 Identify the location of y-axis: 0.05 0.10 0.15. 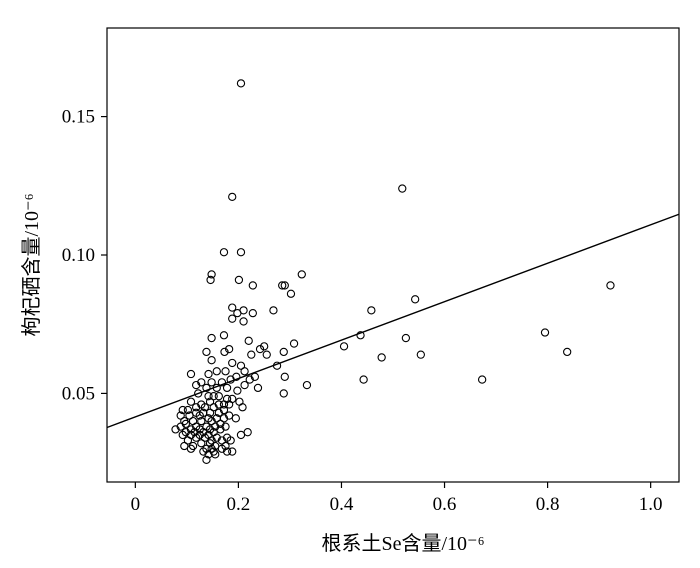
(84, 255).